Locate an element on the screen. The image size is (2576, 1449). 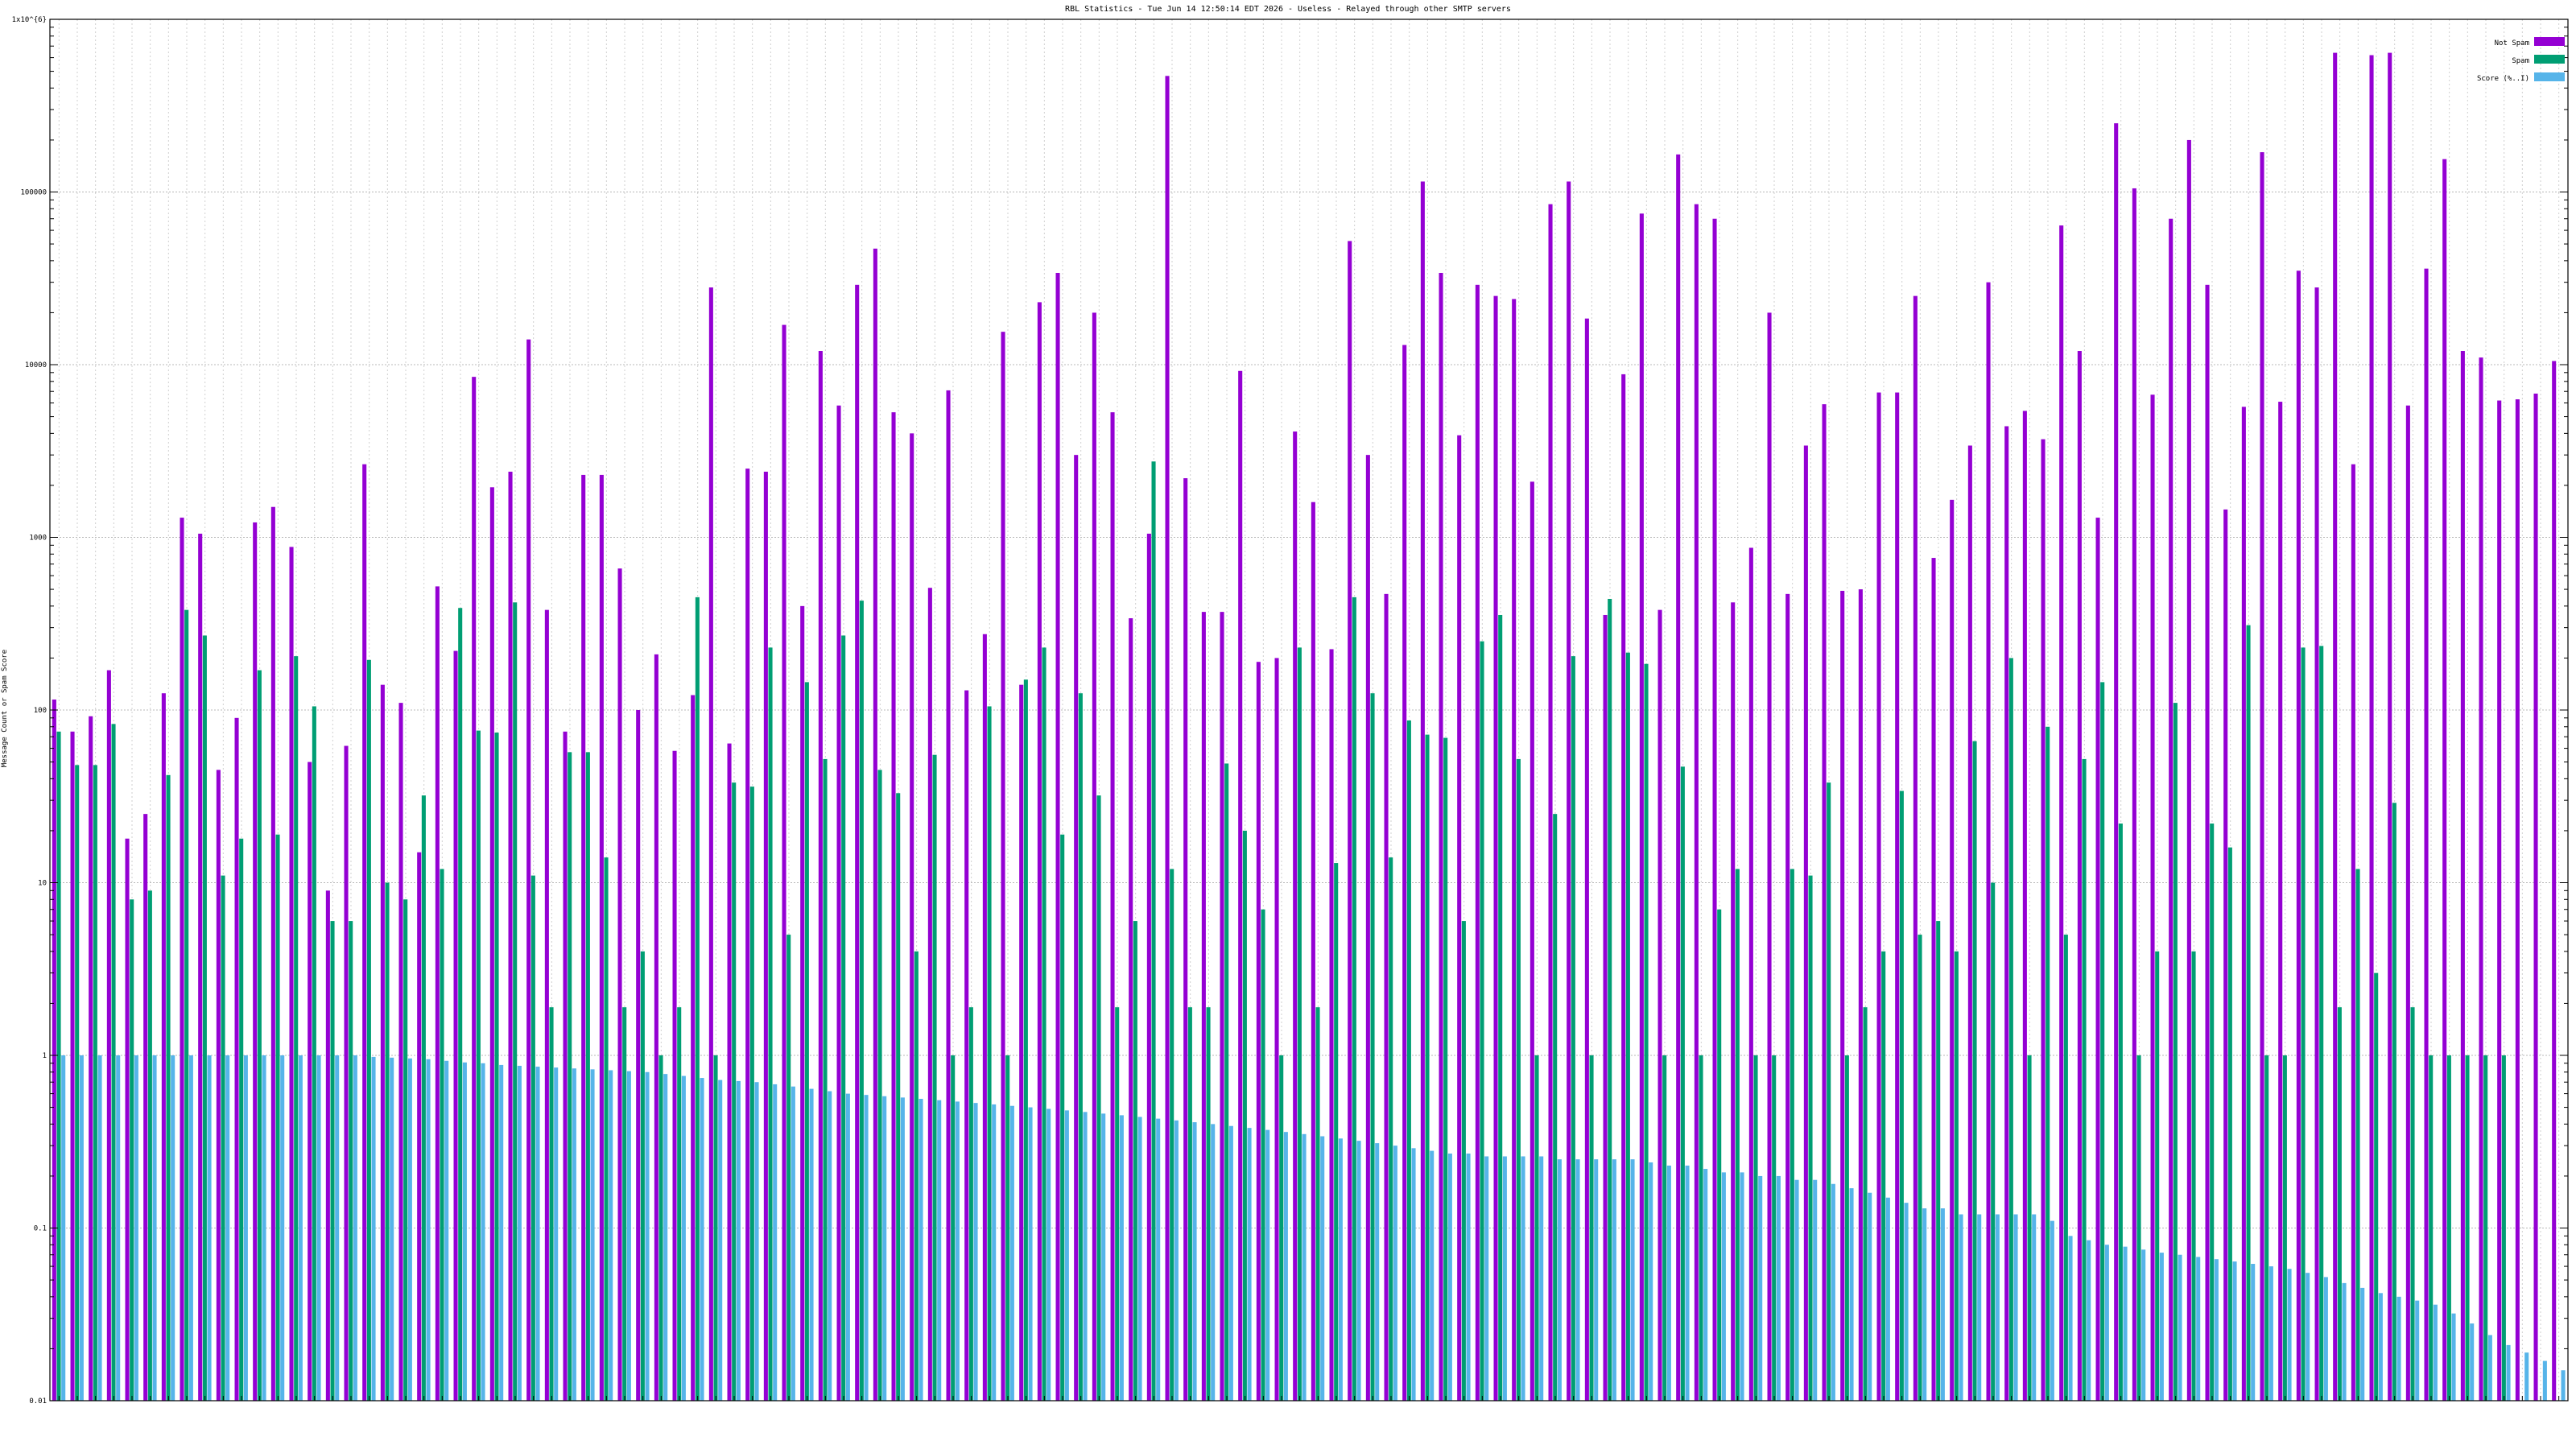
legend-label: Spam is located at coordinates (2520, 61).